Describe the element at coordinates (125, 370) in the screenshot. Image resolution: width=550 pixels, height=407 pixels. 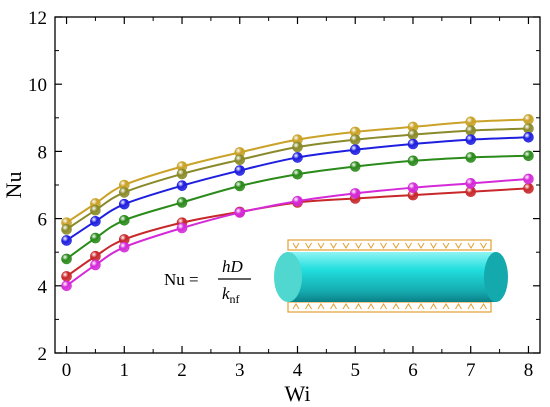
I see `x-tick-label: 1` at that location.